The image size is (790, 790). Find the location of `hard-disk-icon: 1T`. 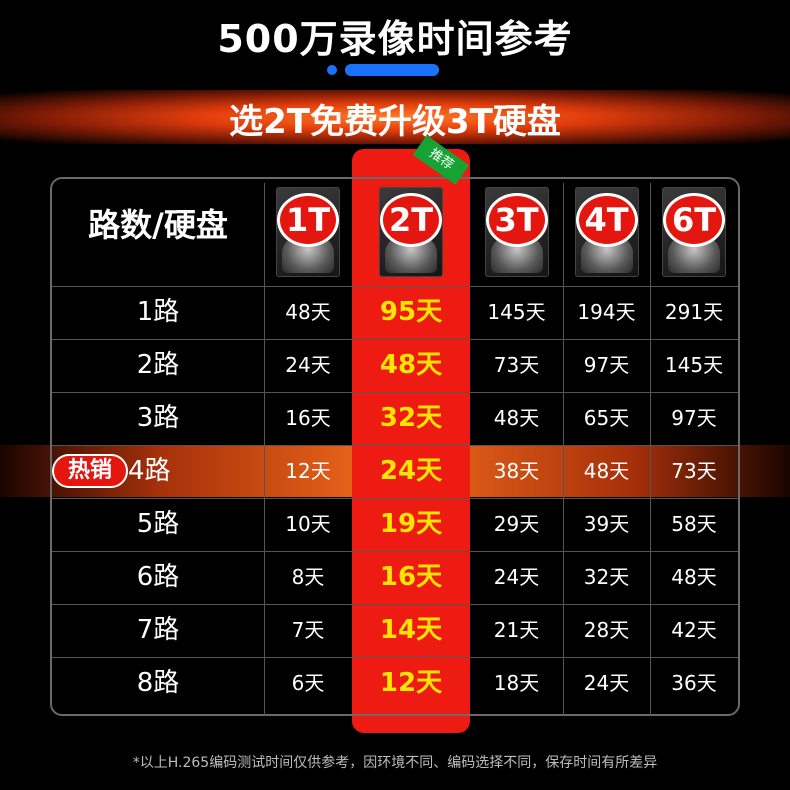

hard-disk-icon: 1T is located at coordinates (308, 233).